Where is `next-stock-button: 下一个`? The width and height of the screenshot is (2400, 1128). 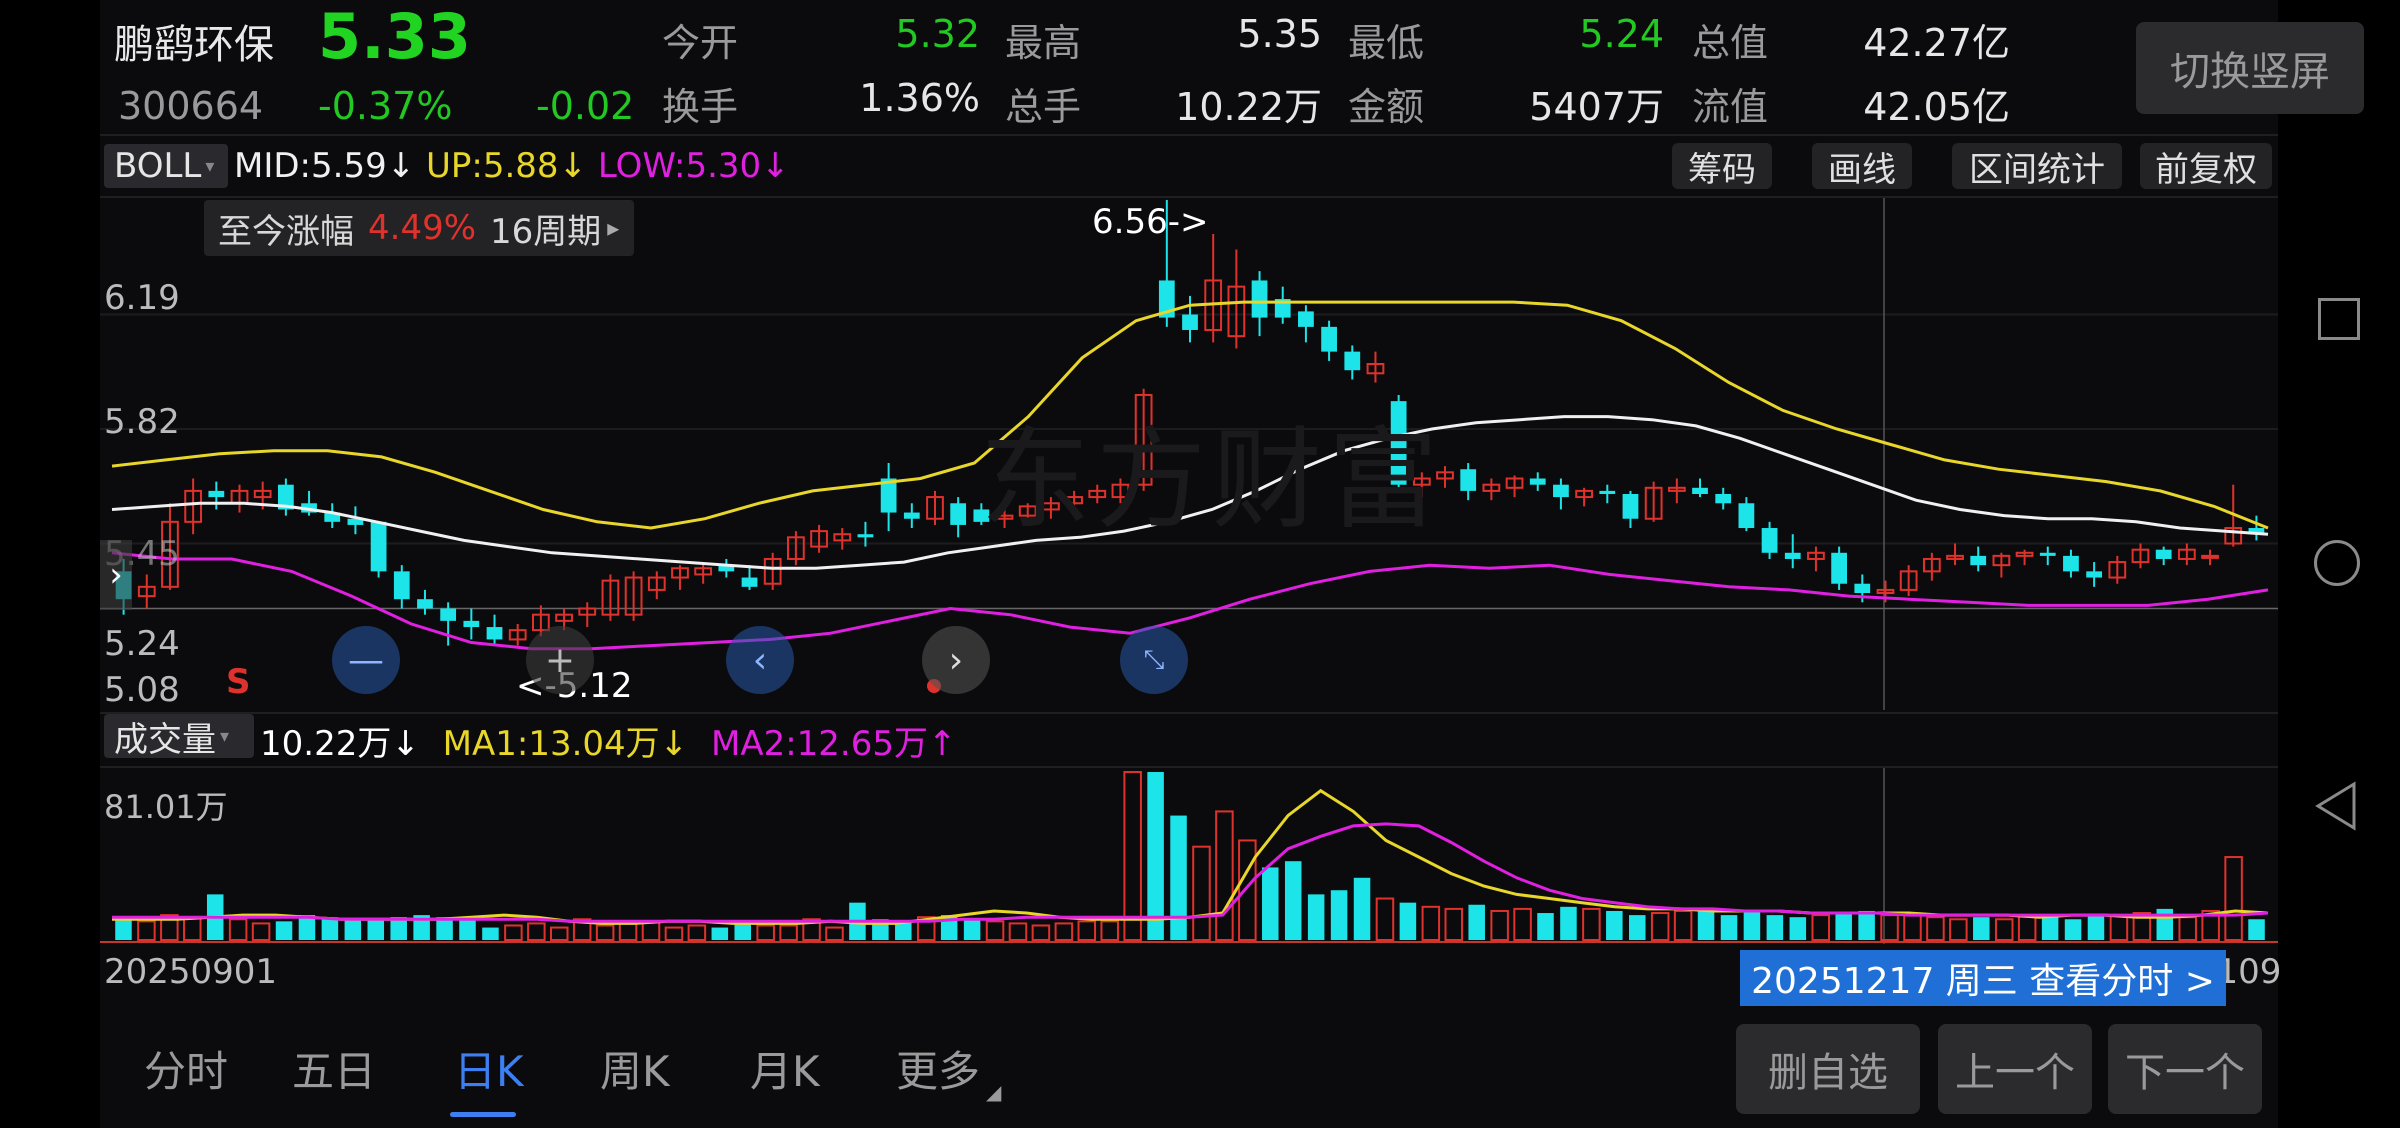
next-stock-button: 下一个 is located at coordinates (2185, 1069).